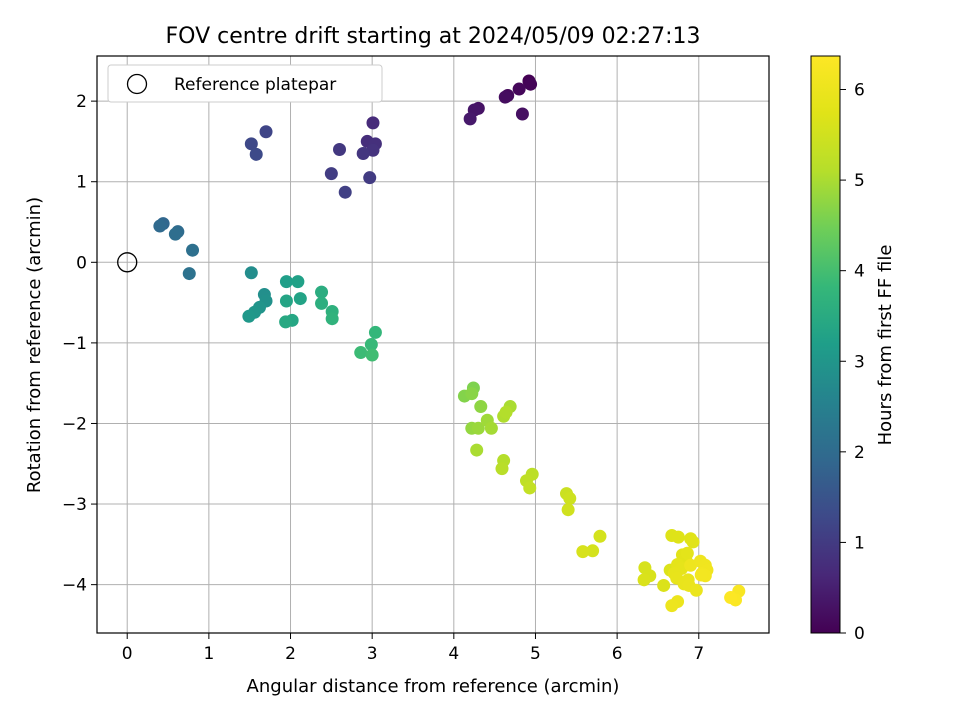  What do you see at coordinates (290, 654) in the screenshot?
I see `x-tick-label: 2` at bounding box center [290, 654].